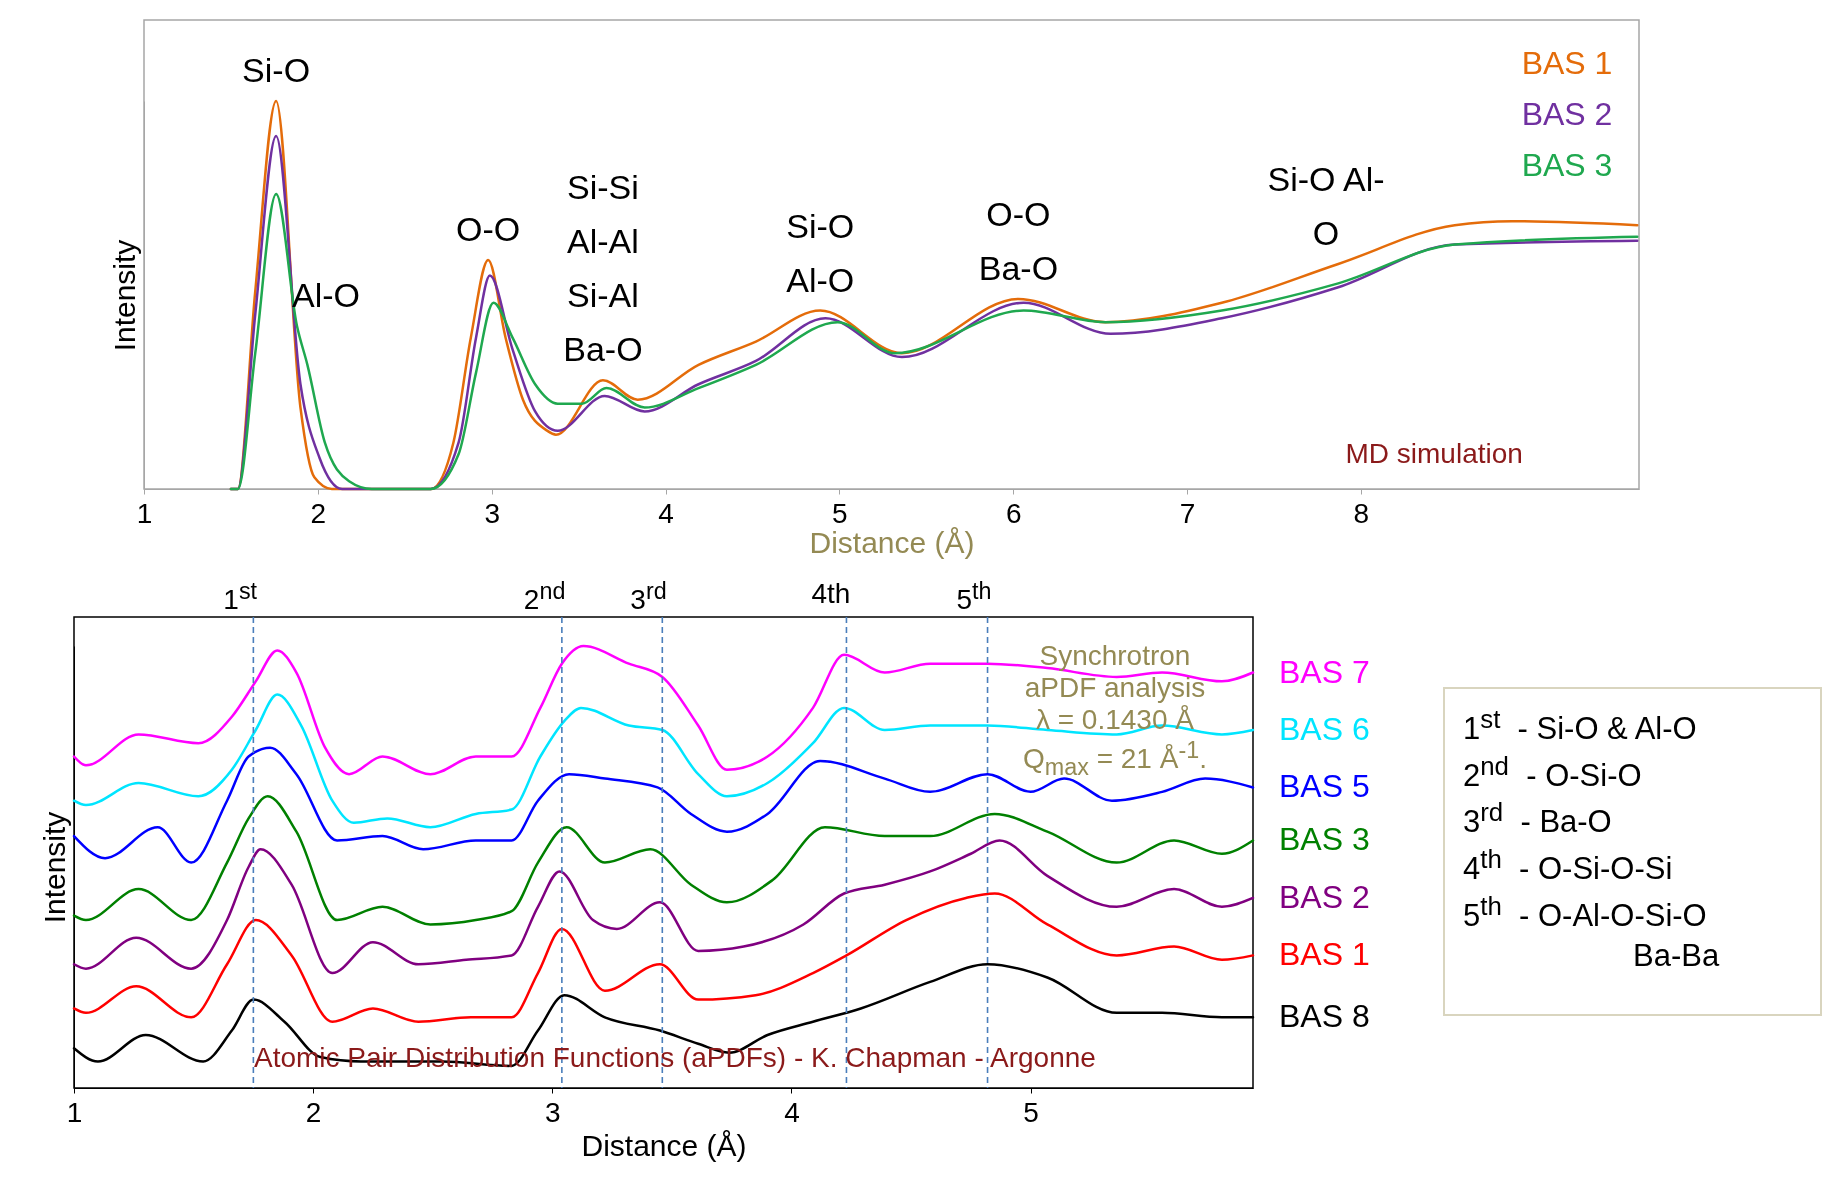 The width and height of the screenshot is (1825, 1182). Describe the element at coordinates (1567, 114) in the screenshot. I see `text: BAS 2` at that location.